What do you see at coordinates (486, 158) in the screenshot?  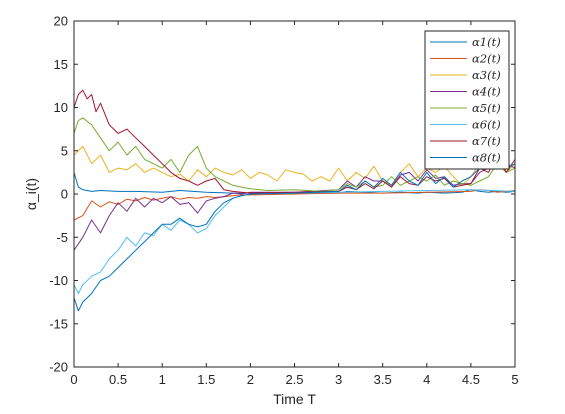 I see `legend-entry: α8(t)` at bounding box center [486, 158].